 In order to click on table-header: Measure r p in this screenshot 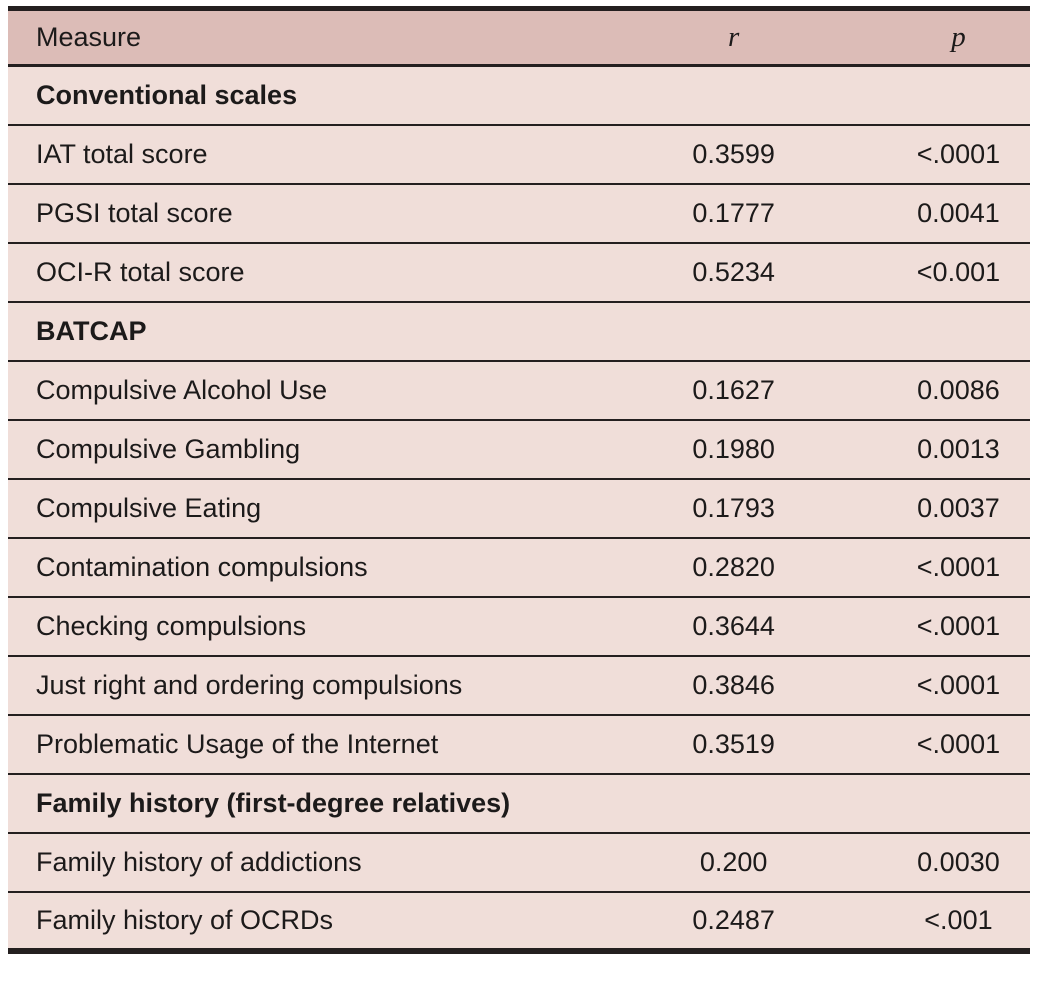, I will do `click(519, 37)`.